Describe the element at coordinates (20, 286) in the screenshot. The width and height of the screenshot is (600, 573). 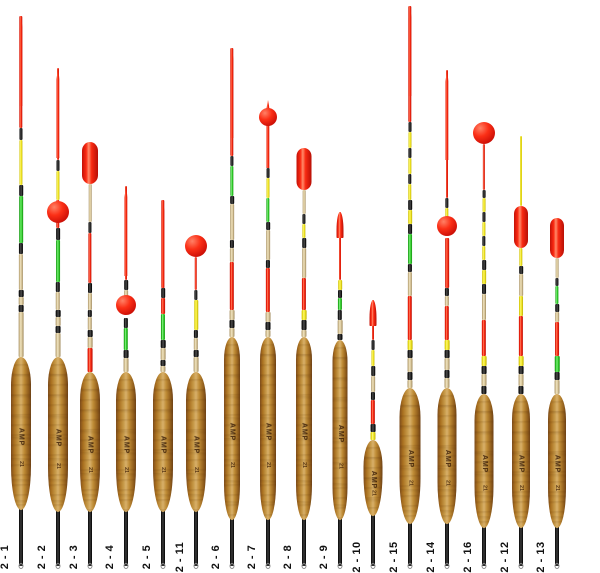
I see `float-item: AMP 21 2 - 1` at that location.